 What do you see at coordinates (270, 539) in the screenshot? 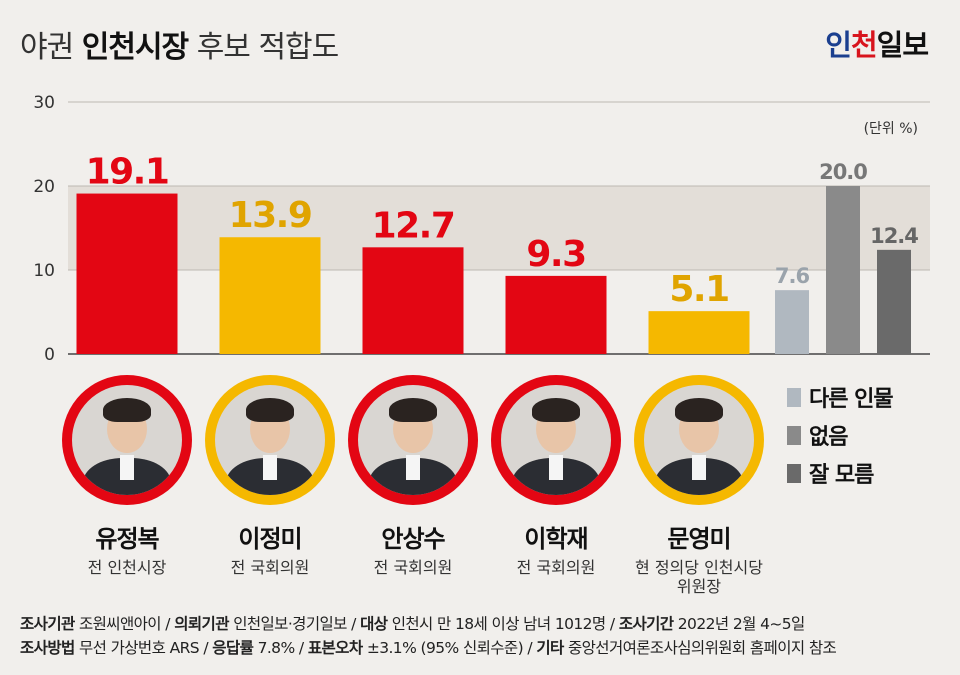
I see `candidate-name: 이정미` at bounding box center [270, 539].